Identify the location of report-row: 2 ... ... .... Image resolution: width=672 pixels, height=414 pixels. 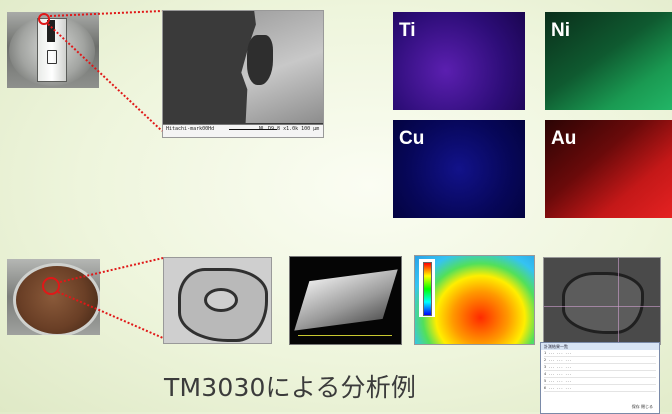
(600, 360).